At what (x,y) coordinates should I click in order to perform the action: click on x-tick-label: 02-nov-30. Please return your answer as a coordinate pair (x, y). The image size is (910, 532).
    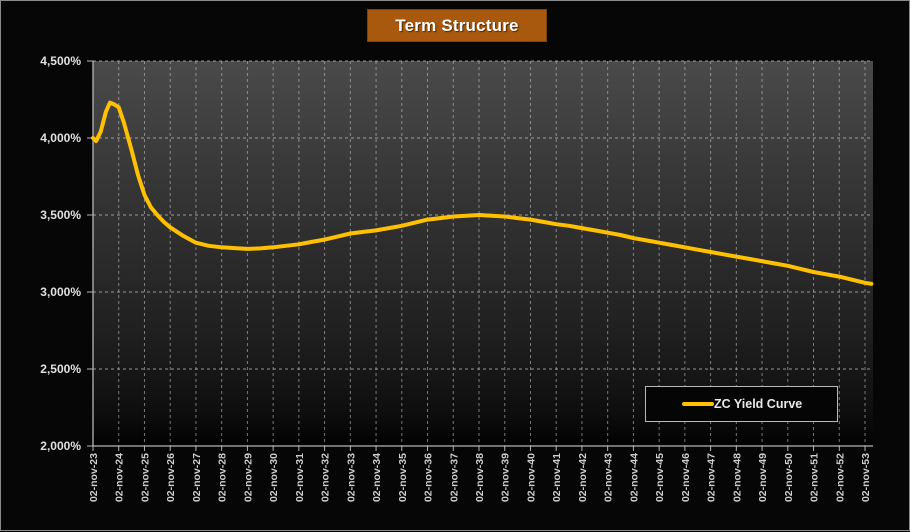
    Looking at the image, I should click on (274, 477).